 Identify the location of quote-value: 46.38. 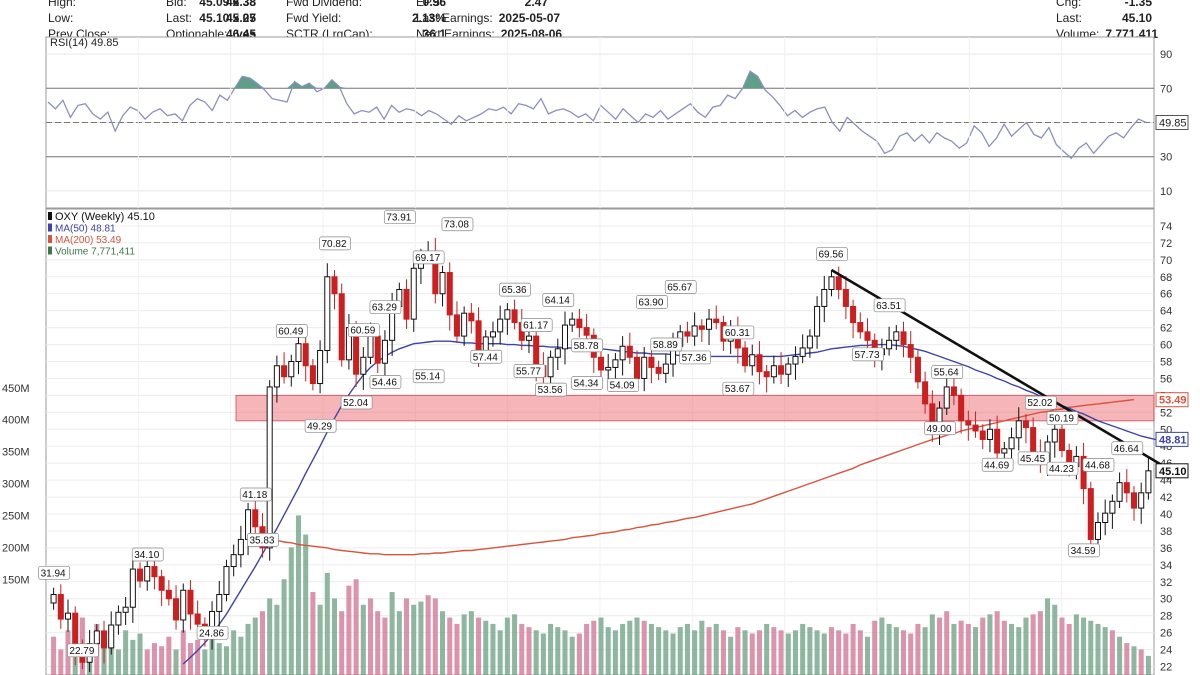
(240, 4).